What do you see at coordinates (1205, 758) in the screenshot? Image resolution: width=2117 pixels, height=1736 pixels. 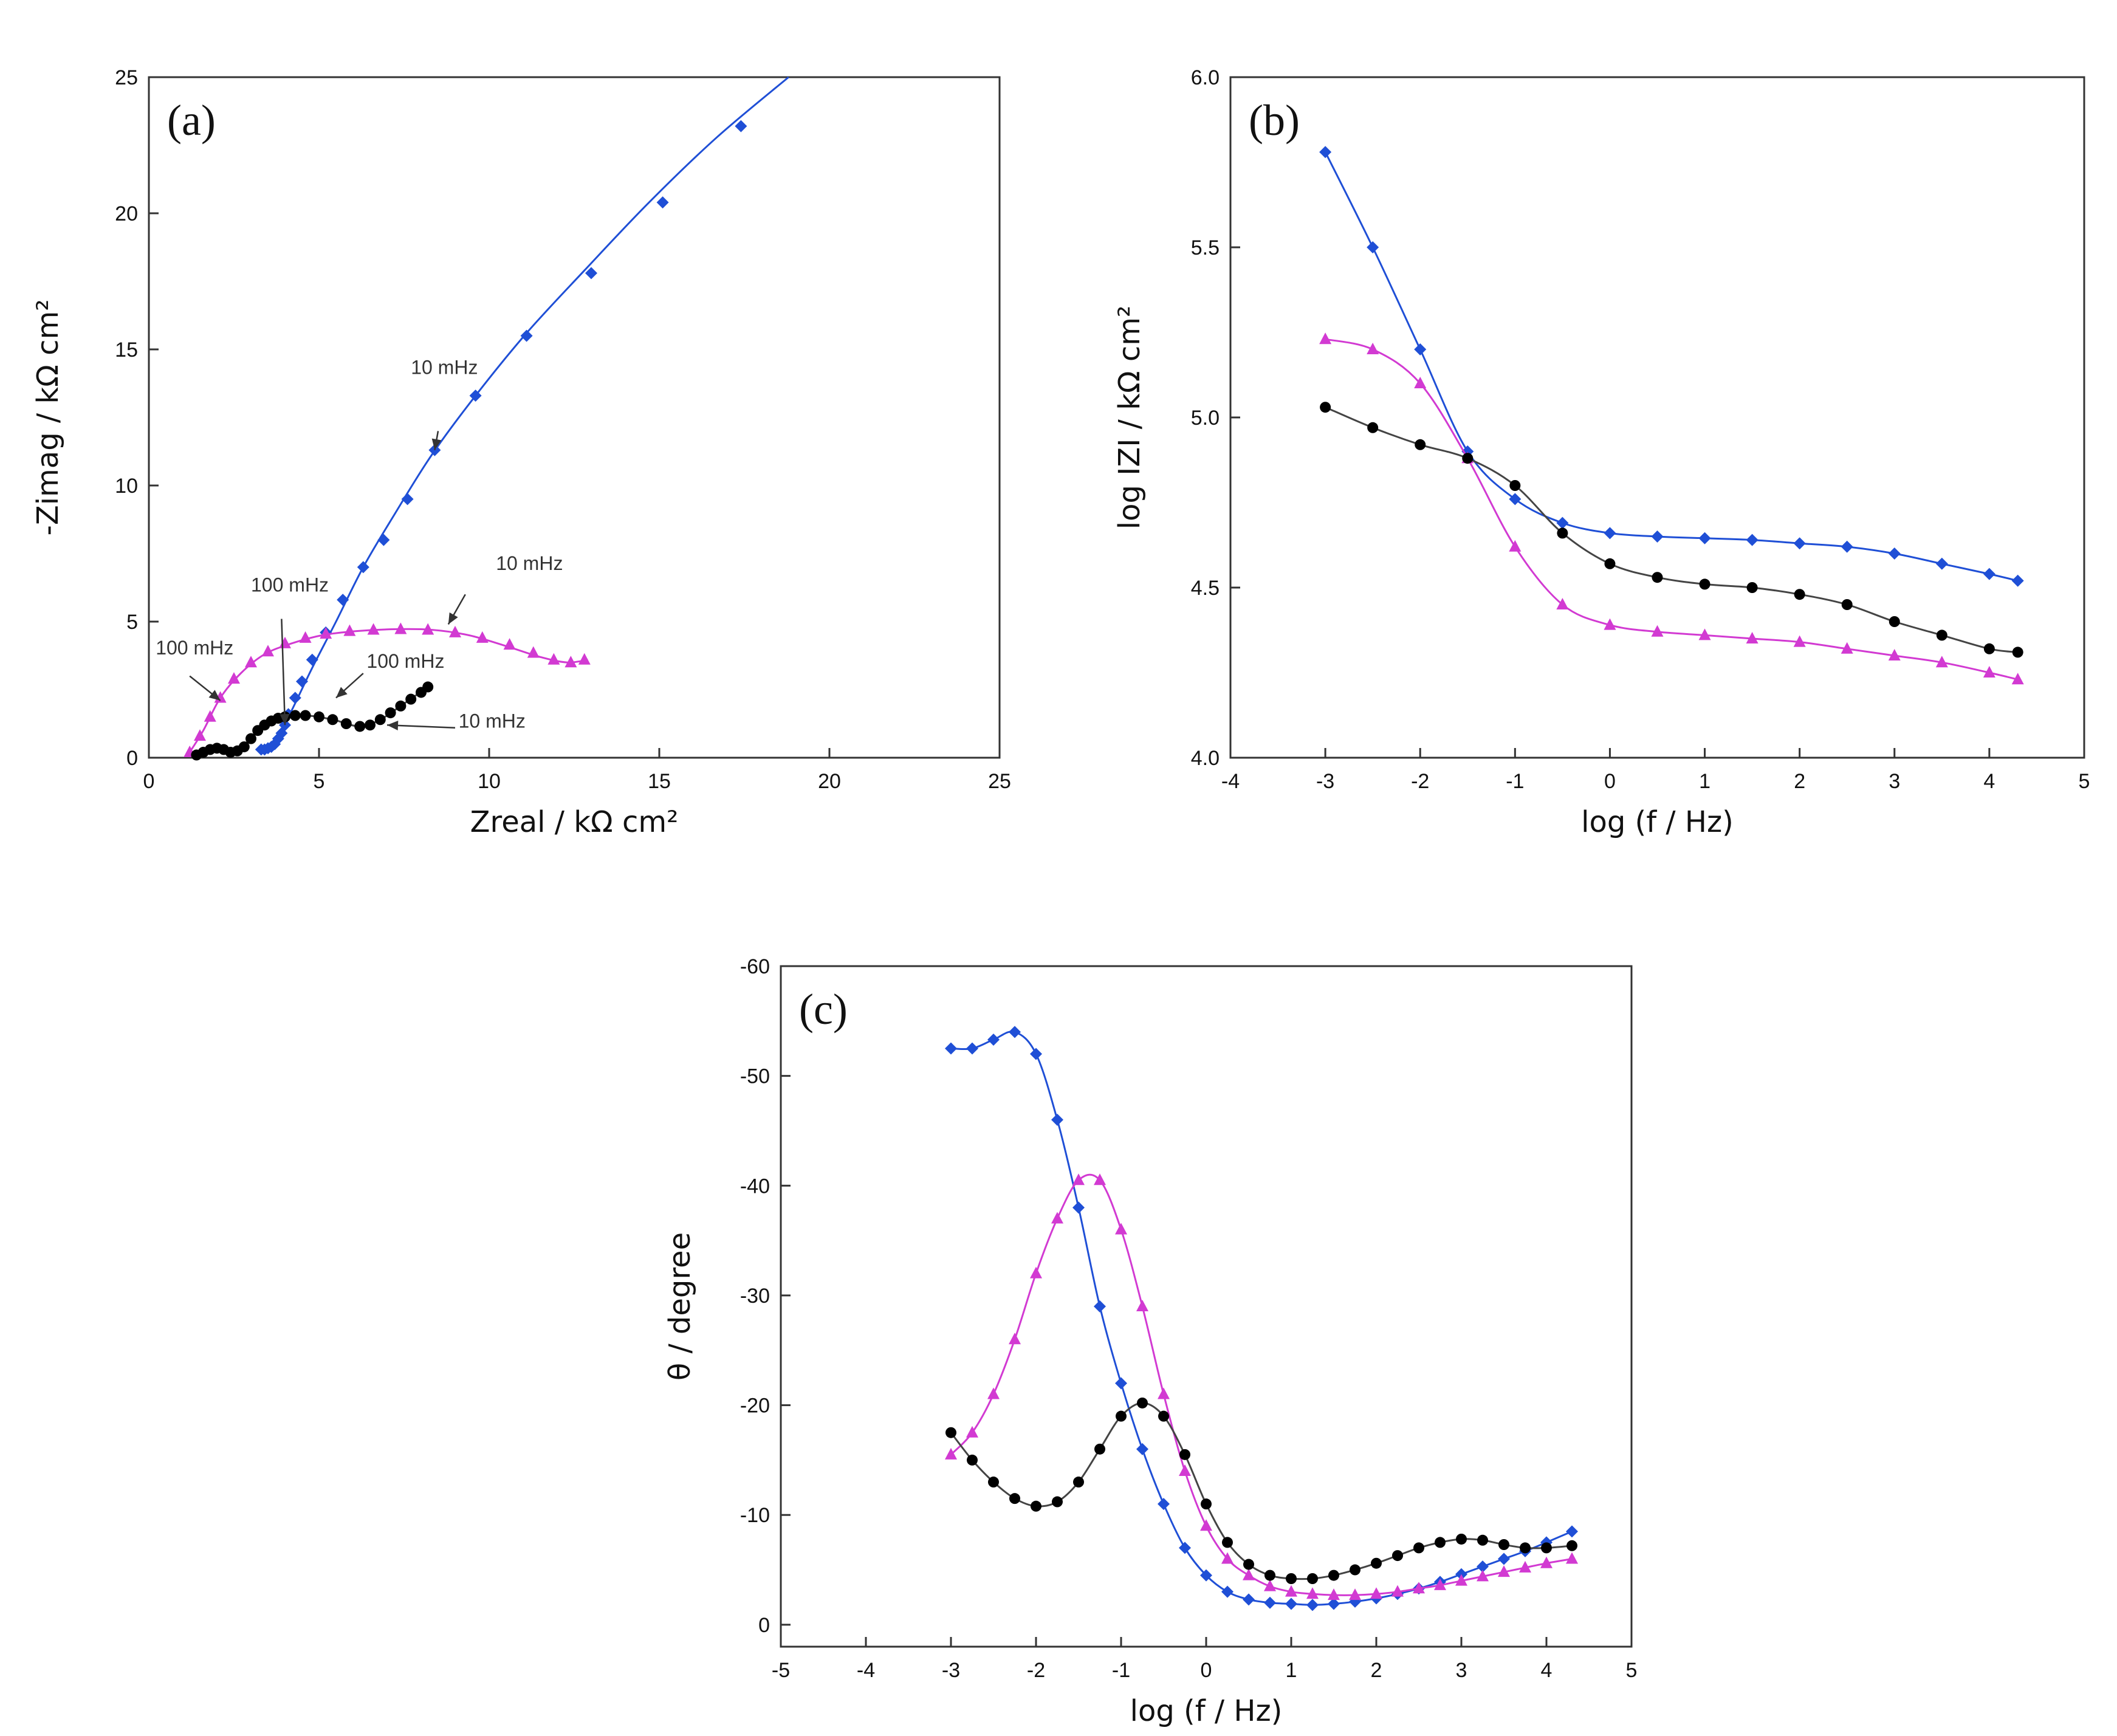 I see `y-tick-label: 4.0` at bounding box center [1205, 758].